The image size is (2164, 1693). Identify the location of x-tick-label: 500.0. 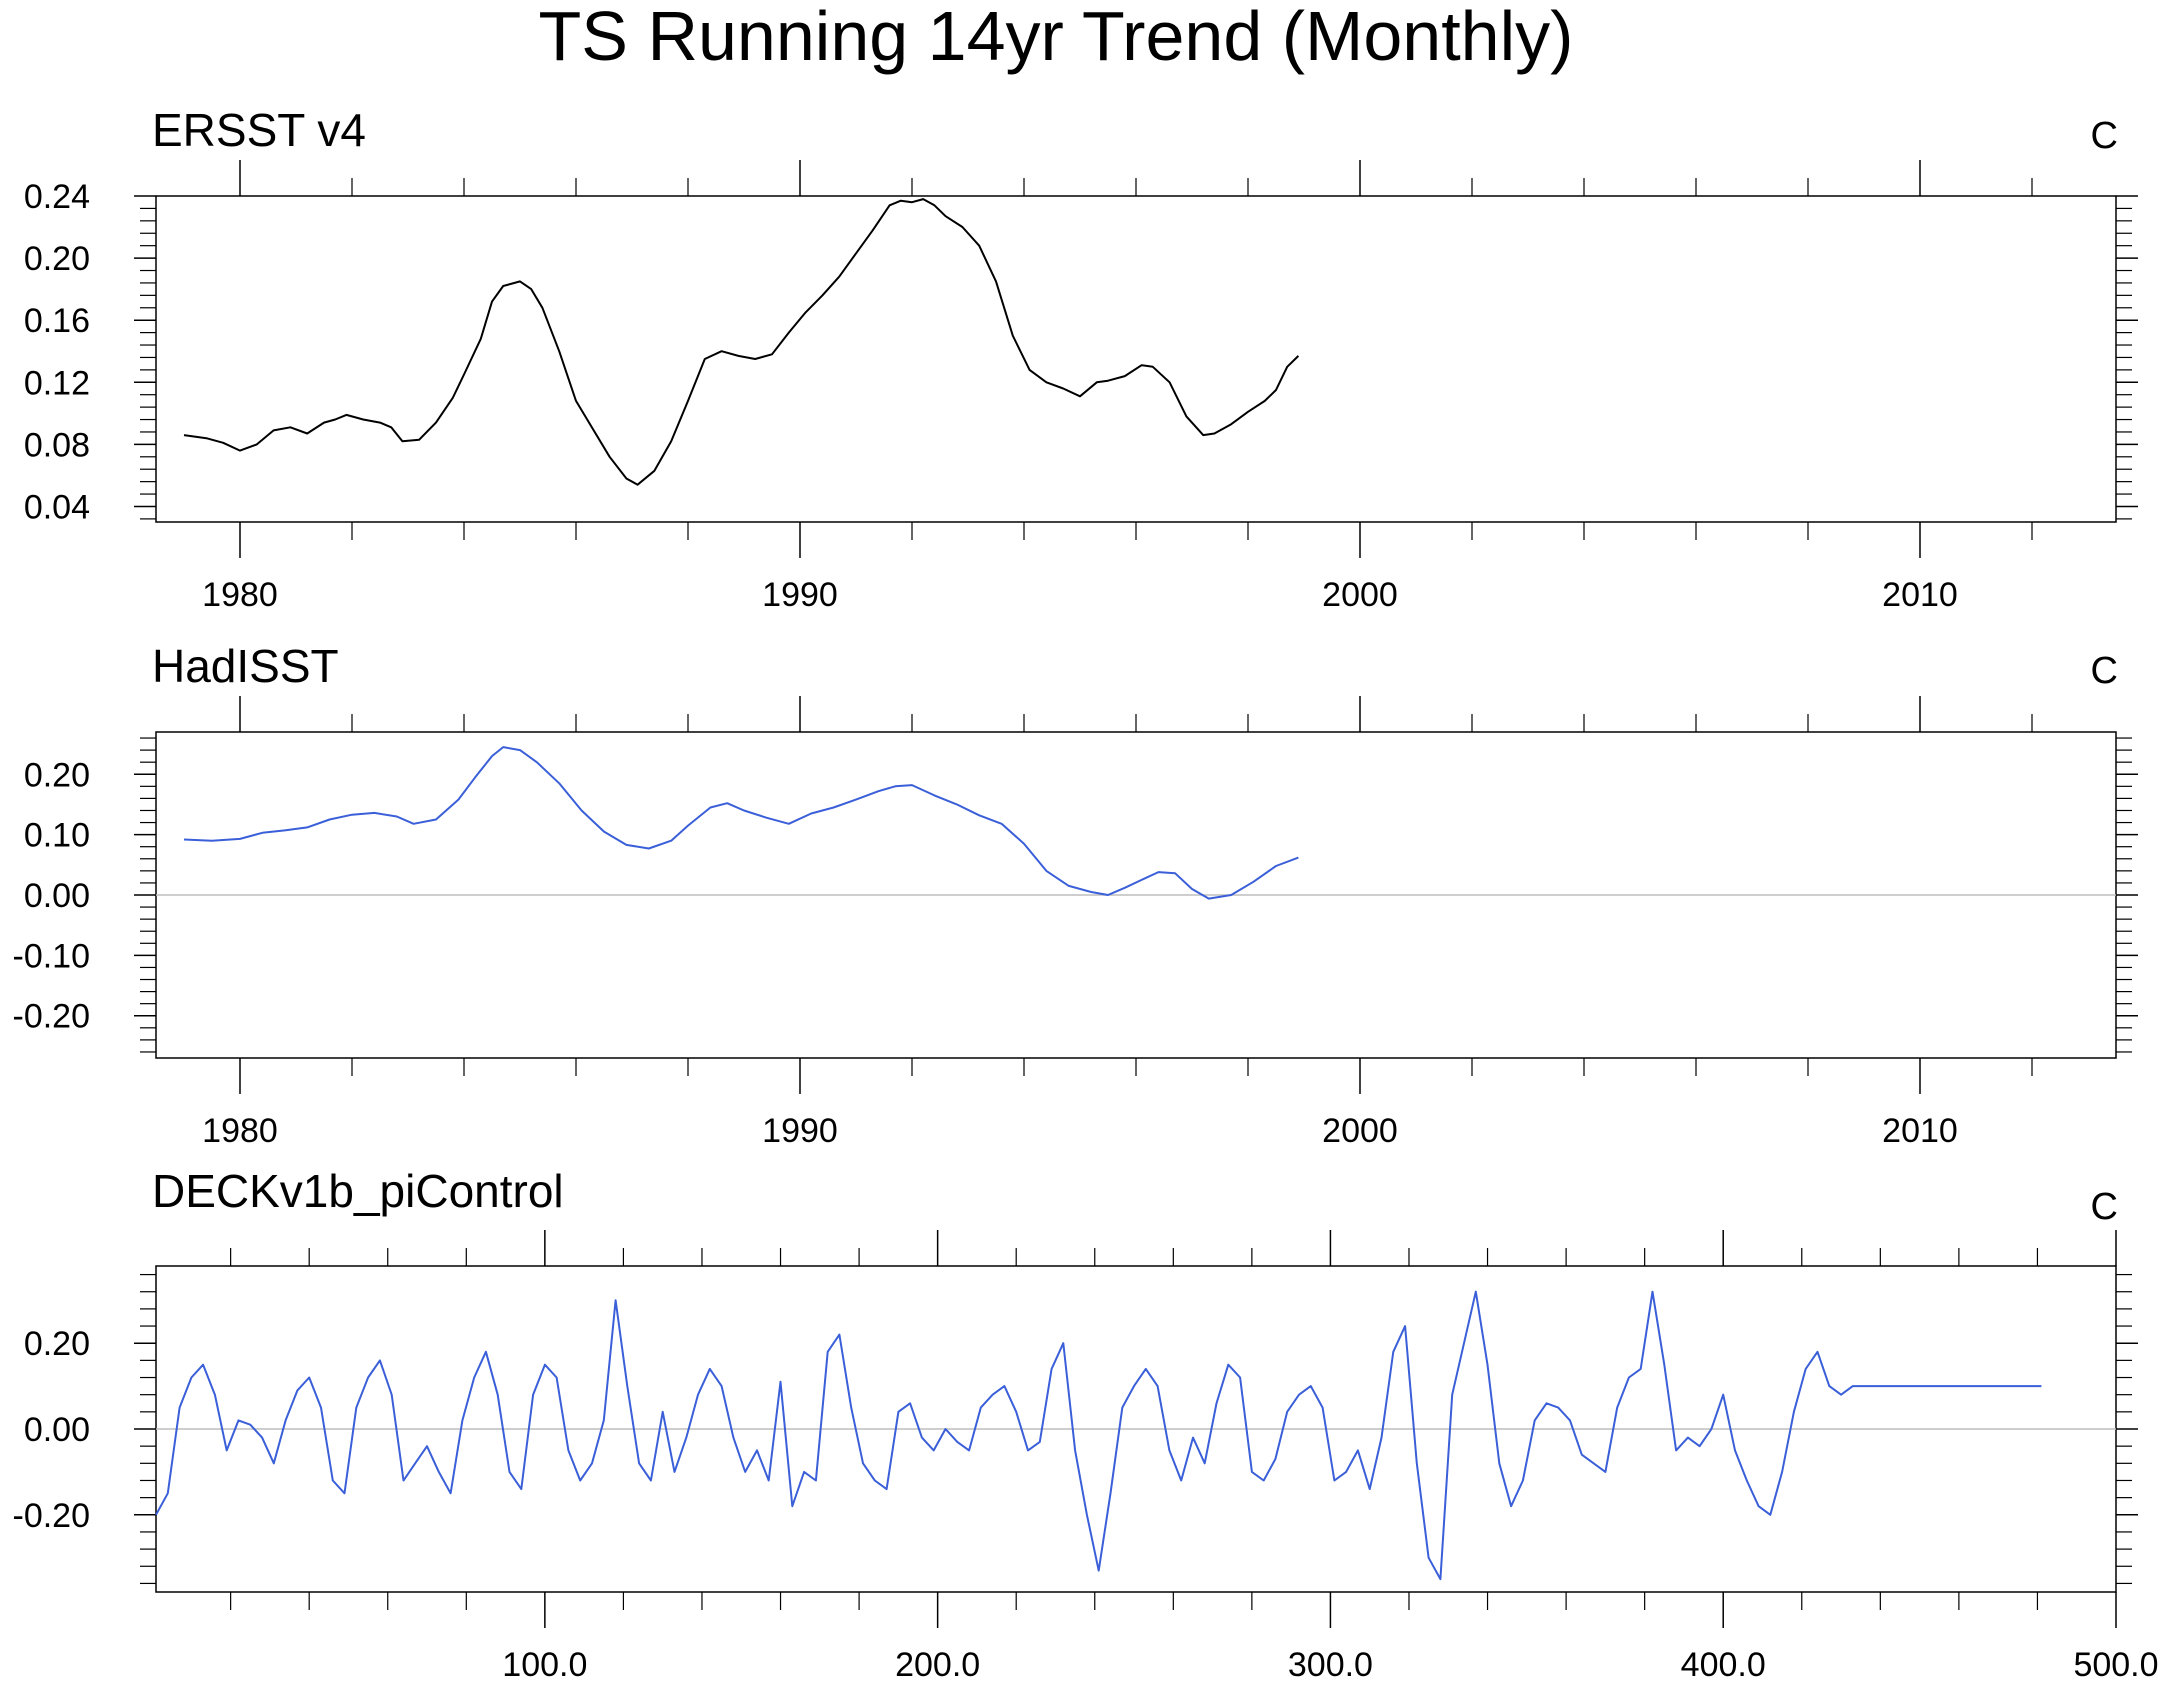
(2115, 1665).